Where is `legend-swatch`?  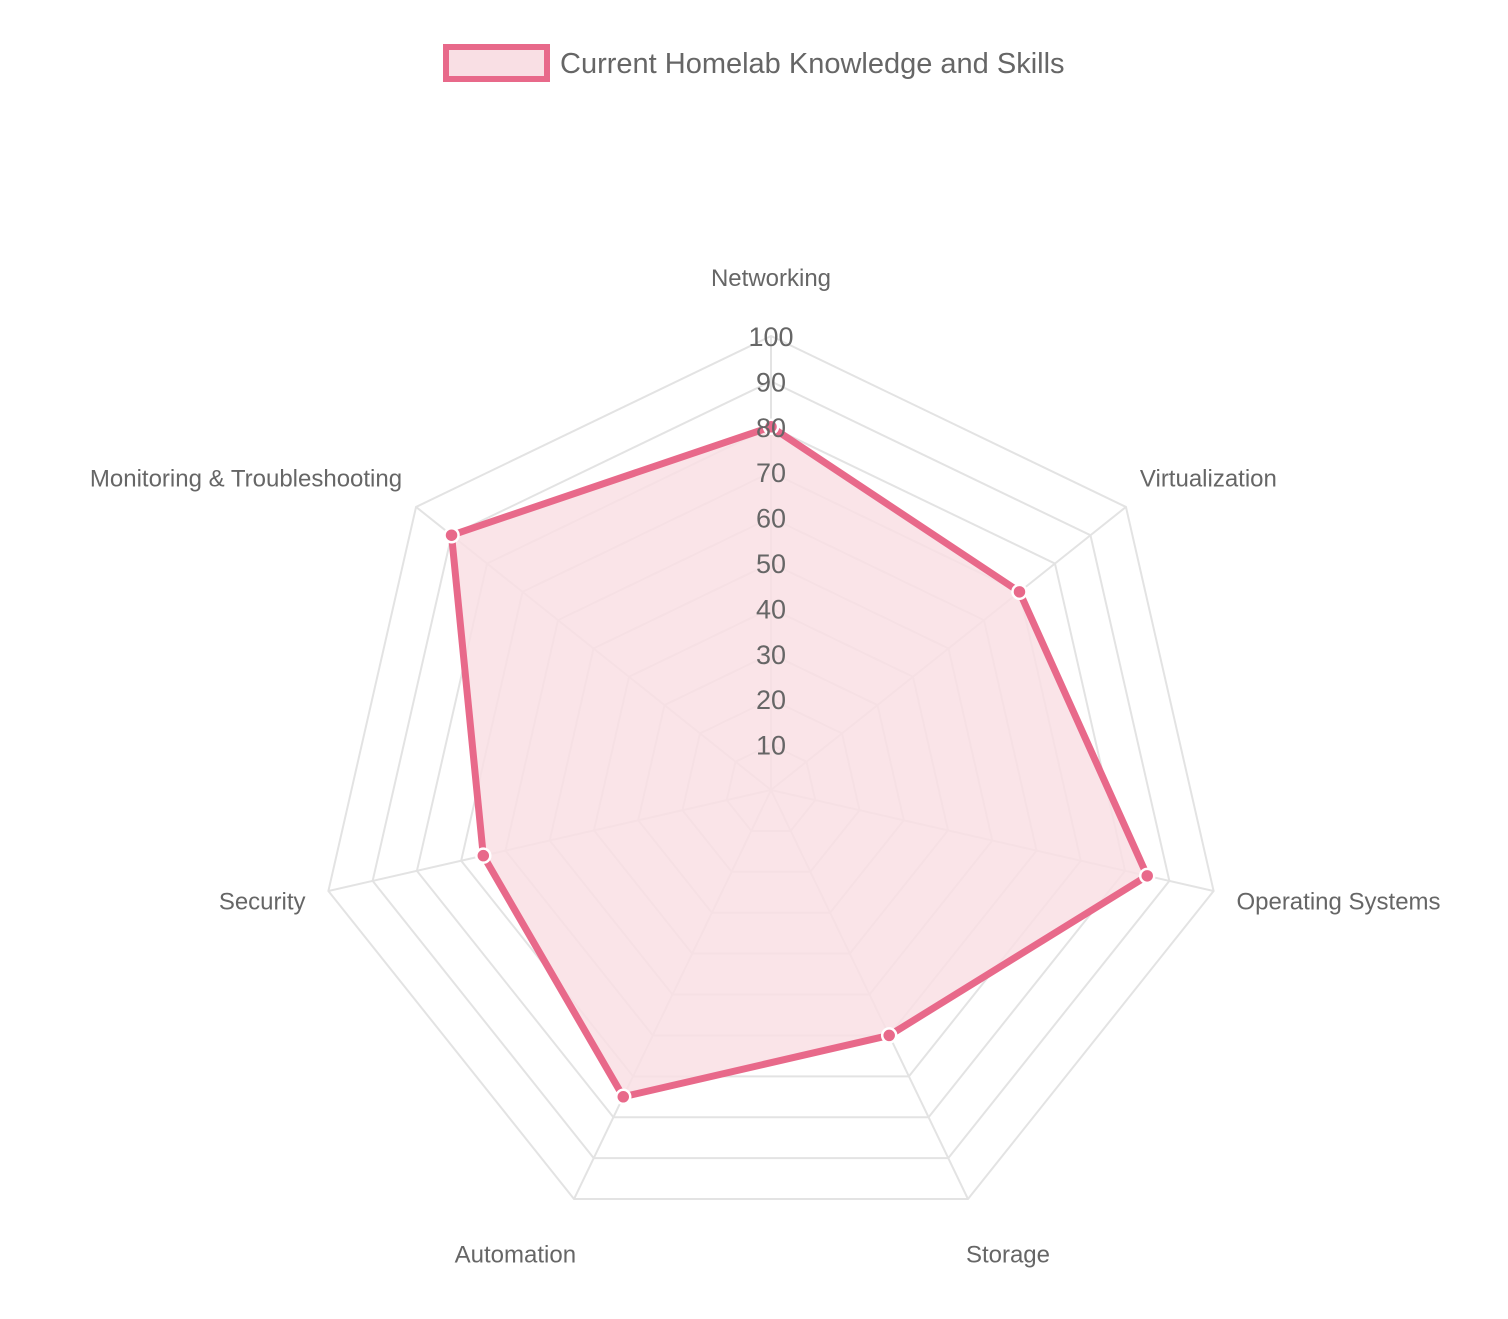 legend-swatch is located at coordinates (496, 63).